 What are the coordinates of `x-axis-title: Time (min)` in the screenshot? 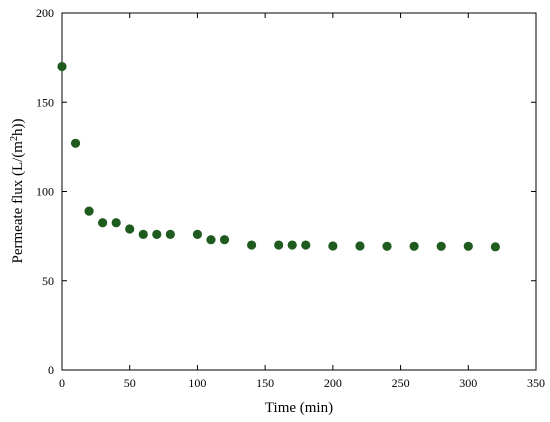 It's located at (299, 408).